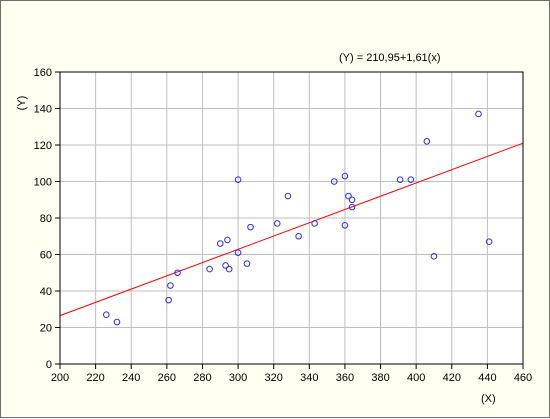 The image size is (550, 419). I want to click on x-tick-label: 360, so click(345, 378).